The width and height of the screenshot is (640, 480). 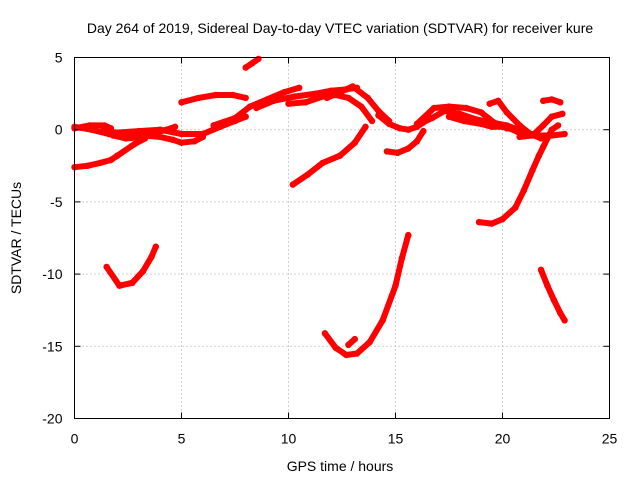 What do you see at coordinates (610, 439) in the screenshot?
I see `x-tick-label: 25` at bounding box center [610, 439].